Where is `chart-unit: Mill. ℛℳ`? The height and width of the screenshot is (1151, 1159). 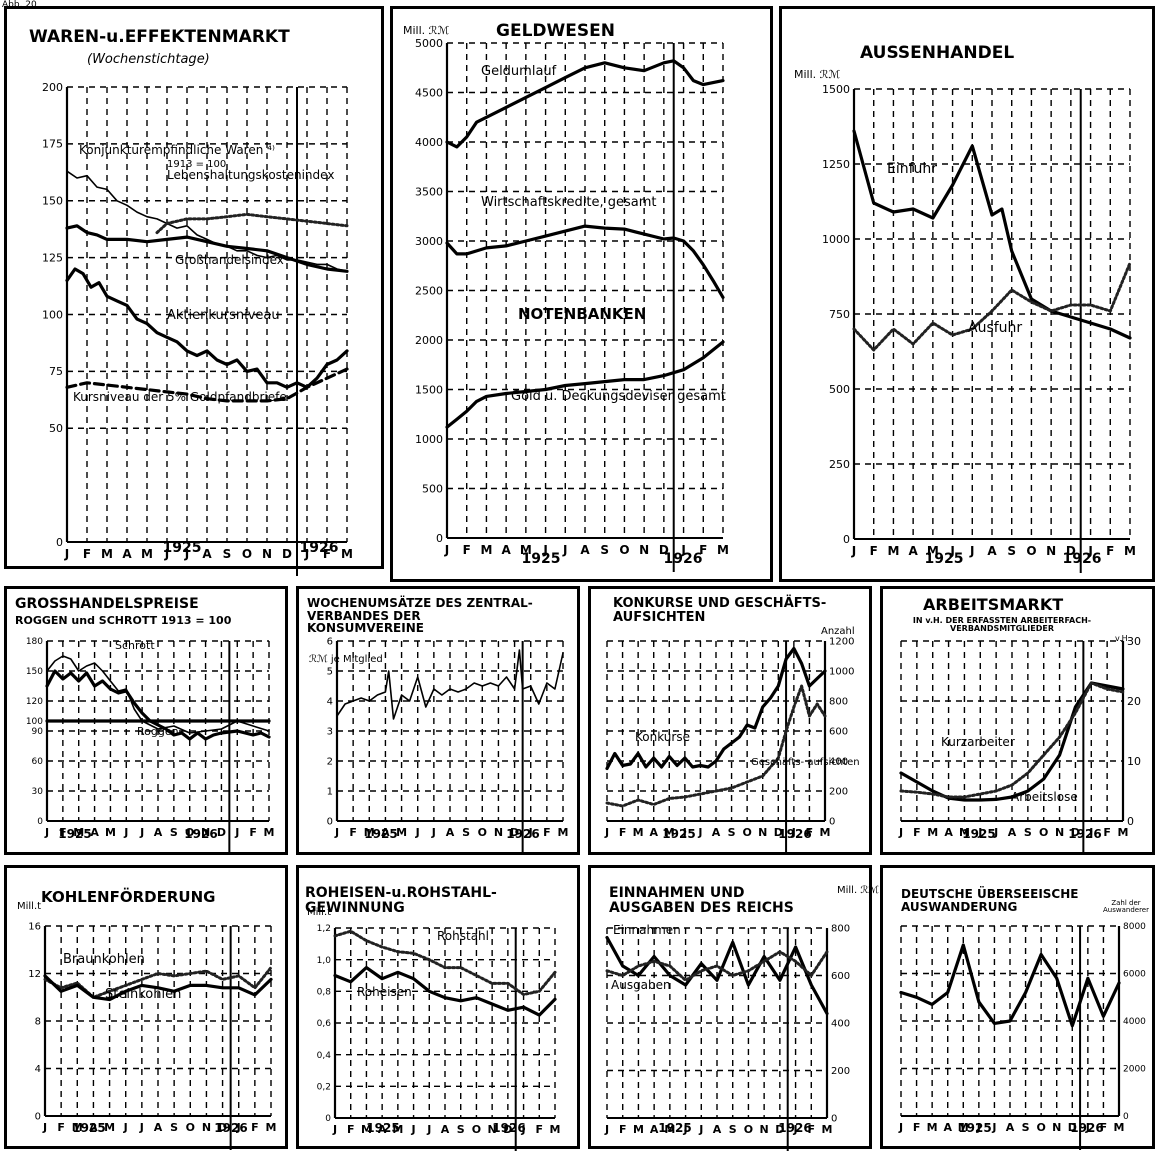
chart-unit: Mill. ℛℳ is located at coordinates (858, 890).